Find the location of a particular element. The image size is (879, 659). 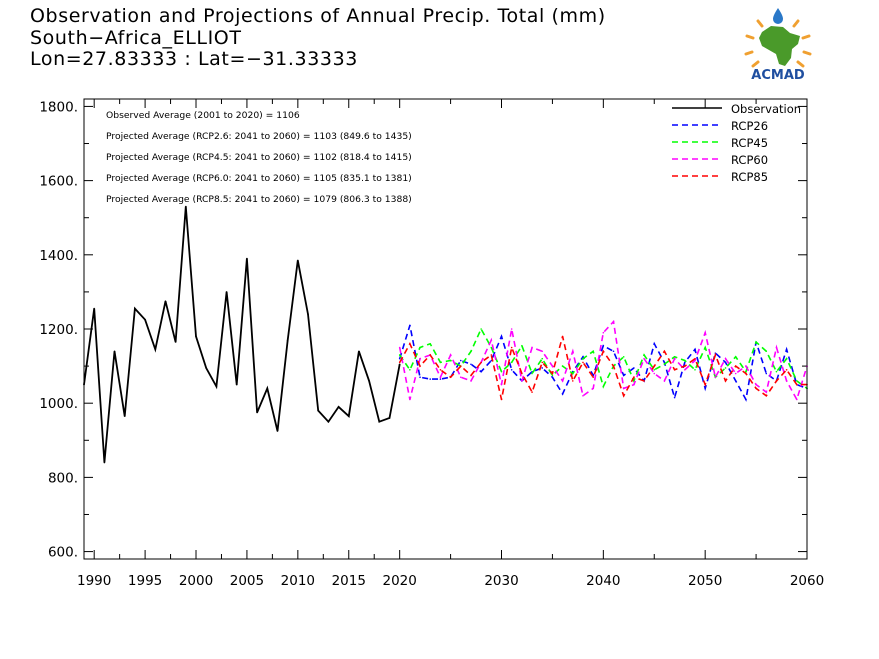

x-tick-label: 2000 is located at coordinates (196, 581).